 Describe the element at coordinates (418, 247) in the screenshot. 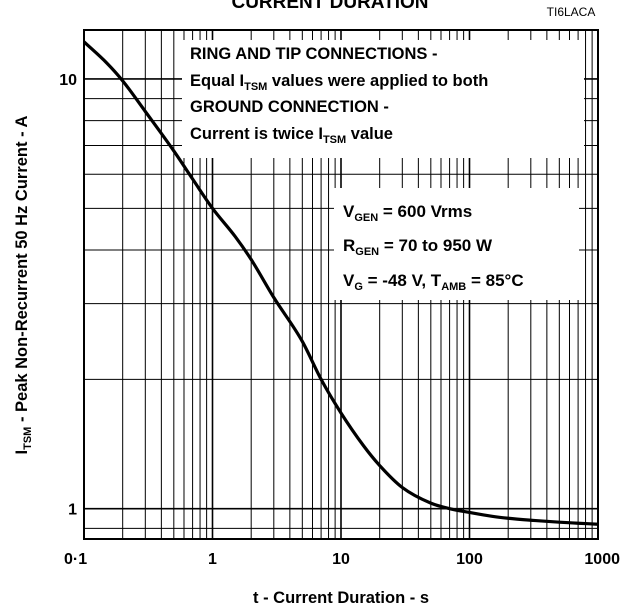

I see `annotation-rgen: RGEN = 70 to 950 W` at that location.